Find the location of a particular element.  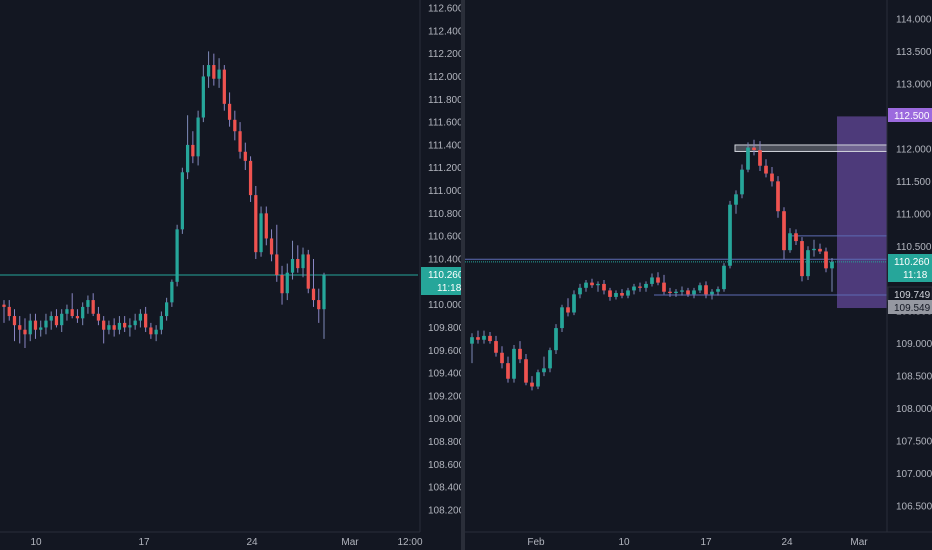

panel-divider is located at coordinates (463, 275).